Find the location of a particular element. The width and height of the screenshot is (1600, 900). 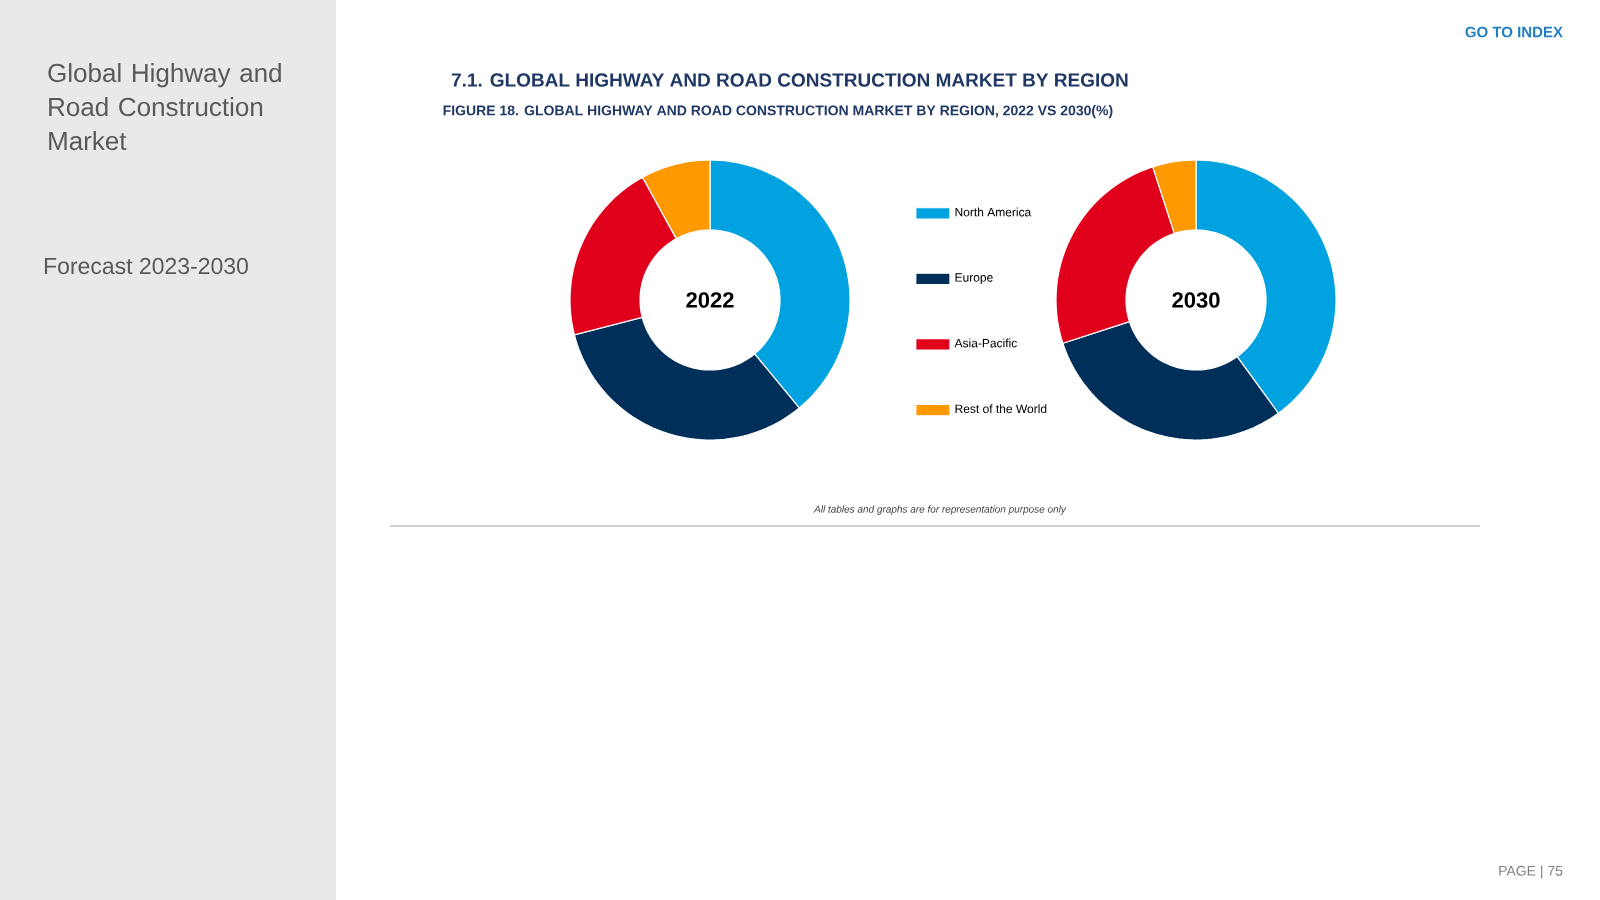

text: 7.1. GLOBAL HIGHWAY AND ROAD CONSTRUCTION MARKET BY REGION is located at coordinates (789, 80).